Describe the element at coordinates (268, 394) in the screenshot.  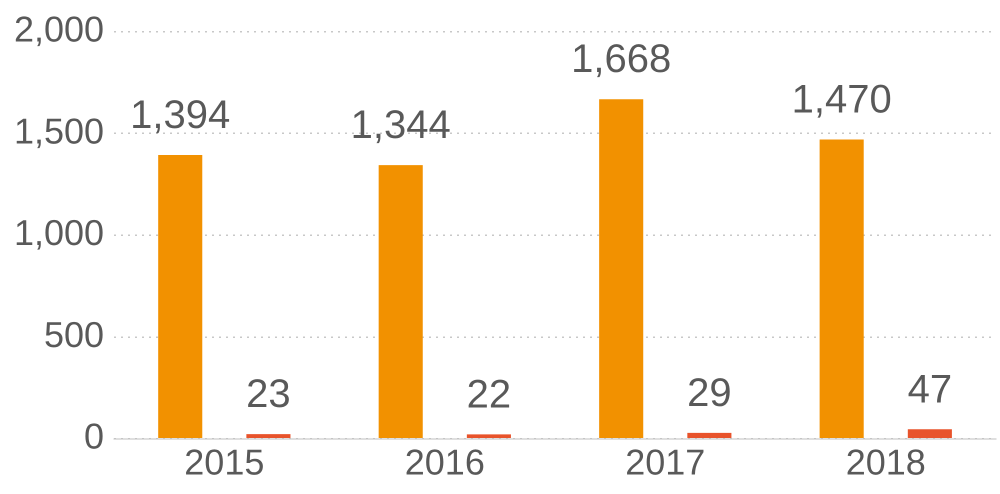
I see `data-label: 23` at that location.